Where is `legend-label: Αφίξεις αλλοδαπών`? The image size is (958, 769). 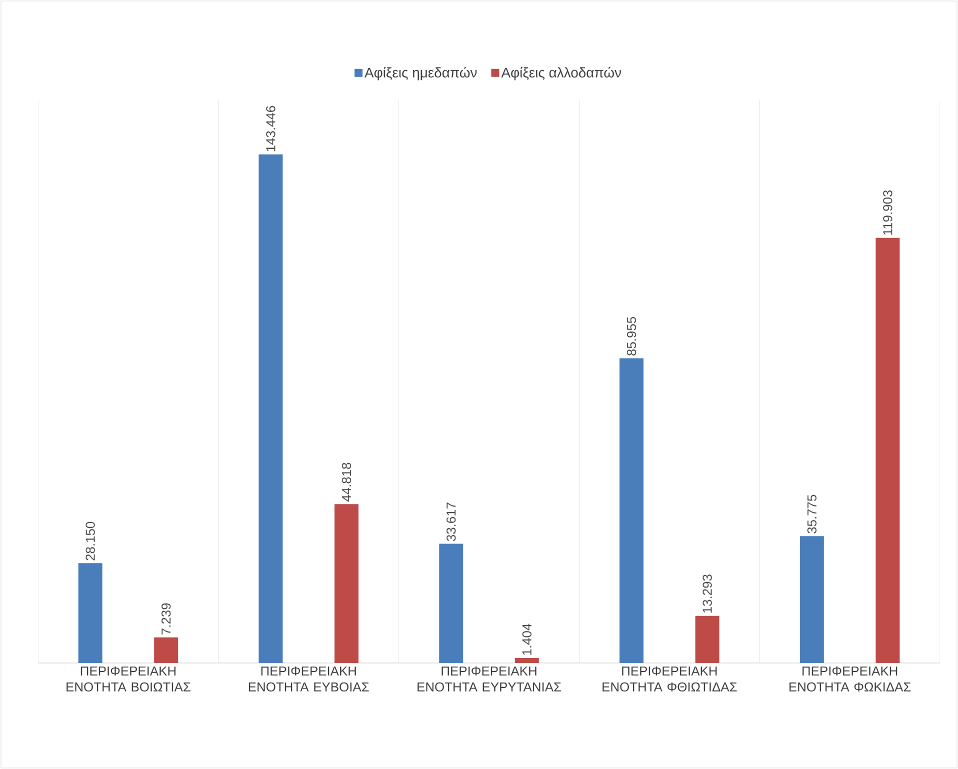
legend-label: Αφίξεις αλλοδαπών is located at coordinates (561, 73).